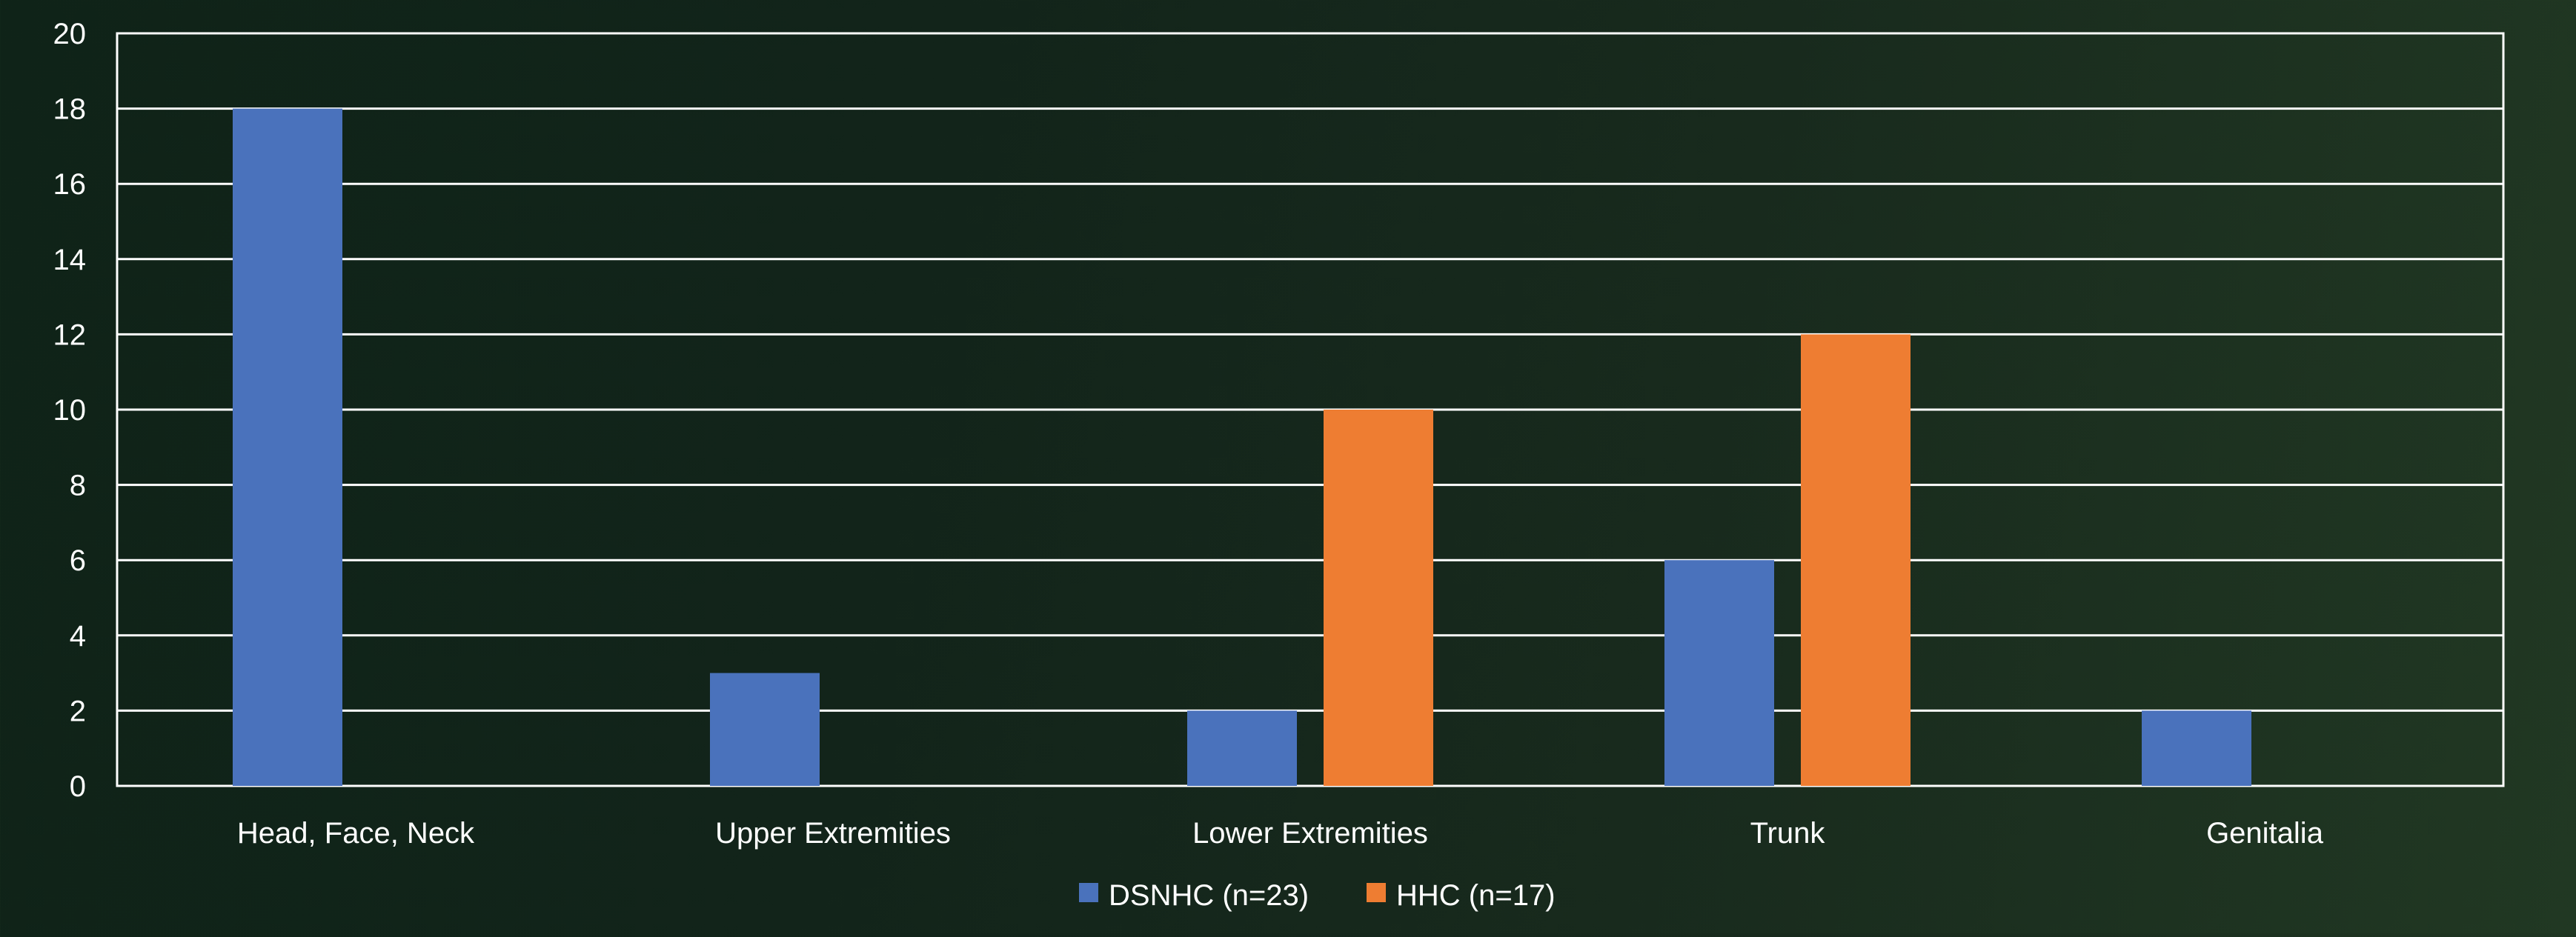  What do you see at coordinates (1310, 833) in the screenshot?
I see `x-category-label: Lower Extremities` at bounding box center [1310, 833].